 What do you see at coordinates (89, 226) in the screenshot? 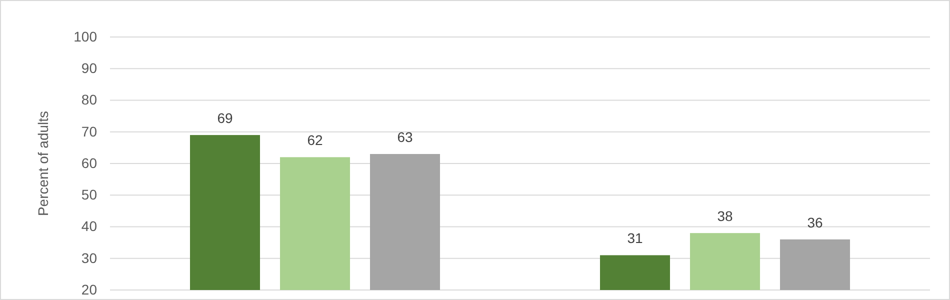
I see `y-tick-label: 40` at bounding box center [89, 226].